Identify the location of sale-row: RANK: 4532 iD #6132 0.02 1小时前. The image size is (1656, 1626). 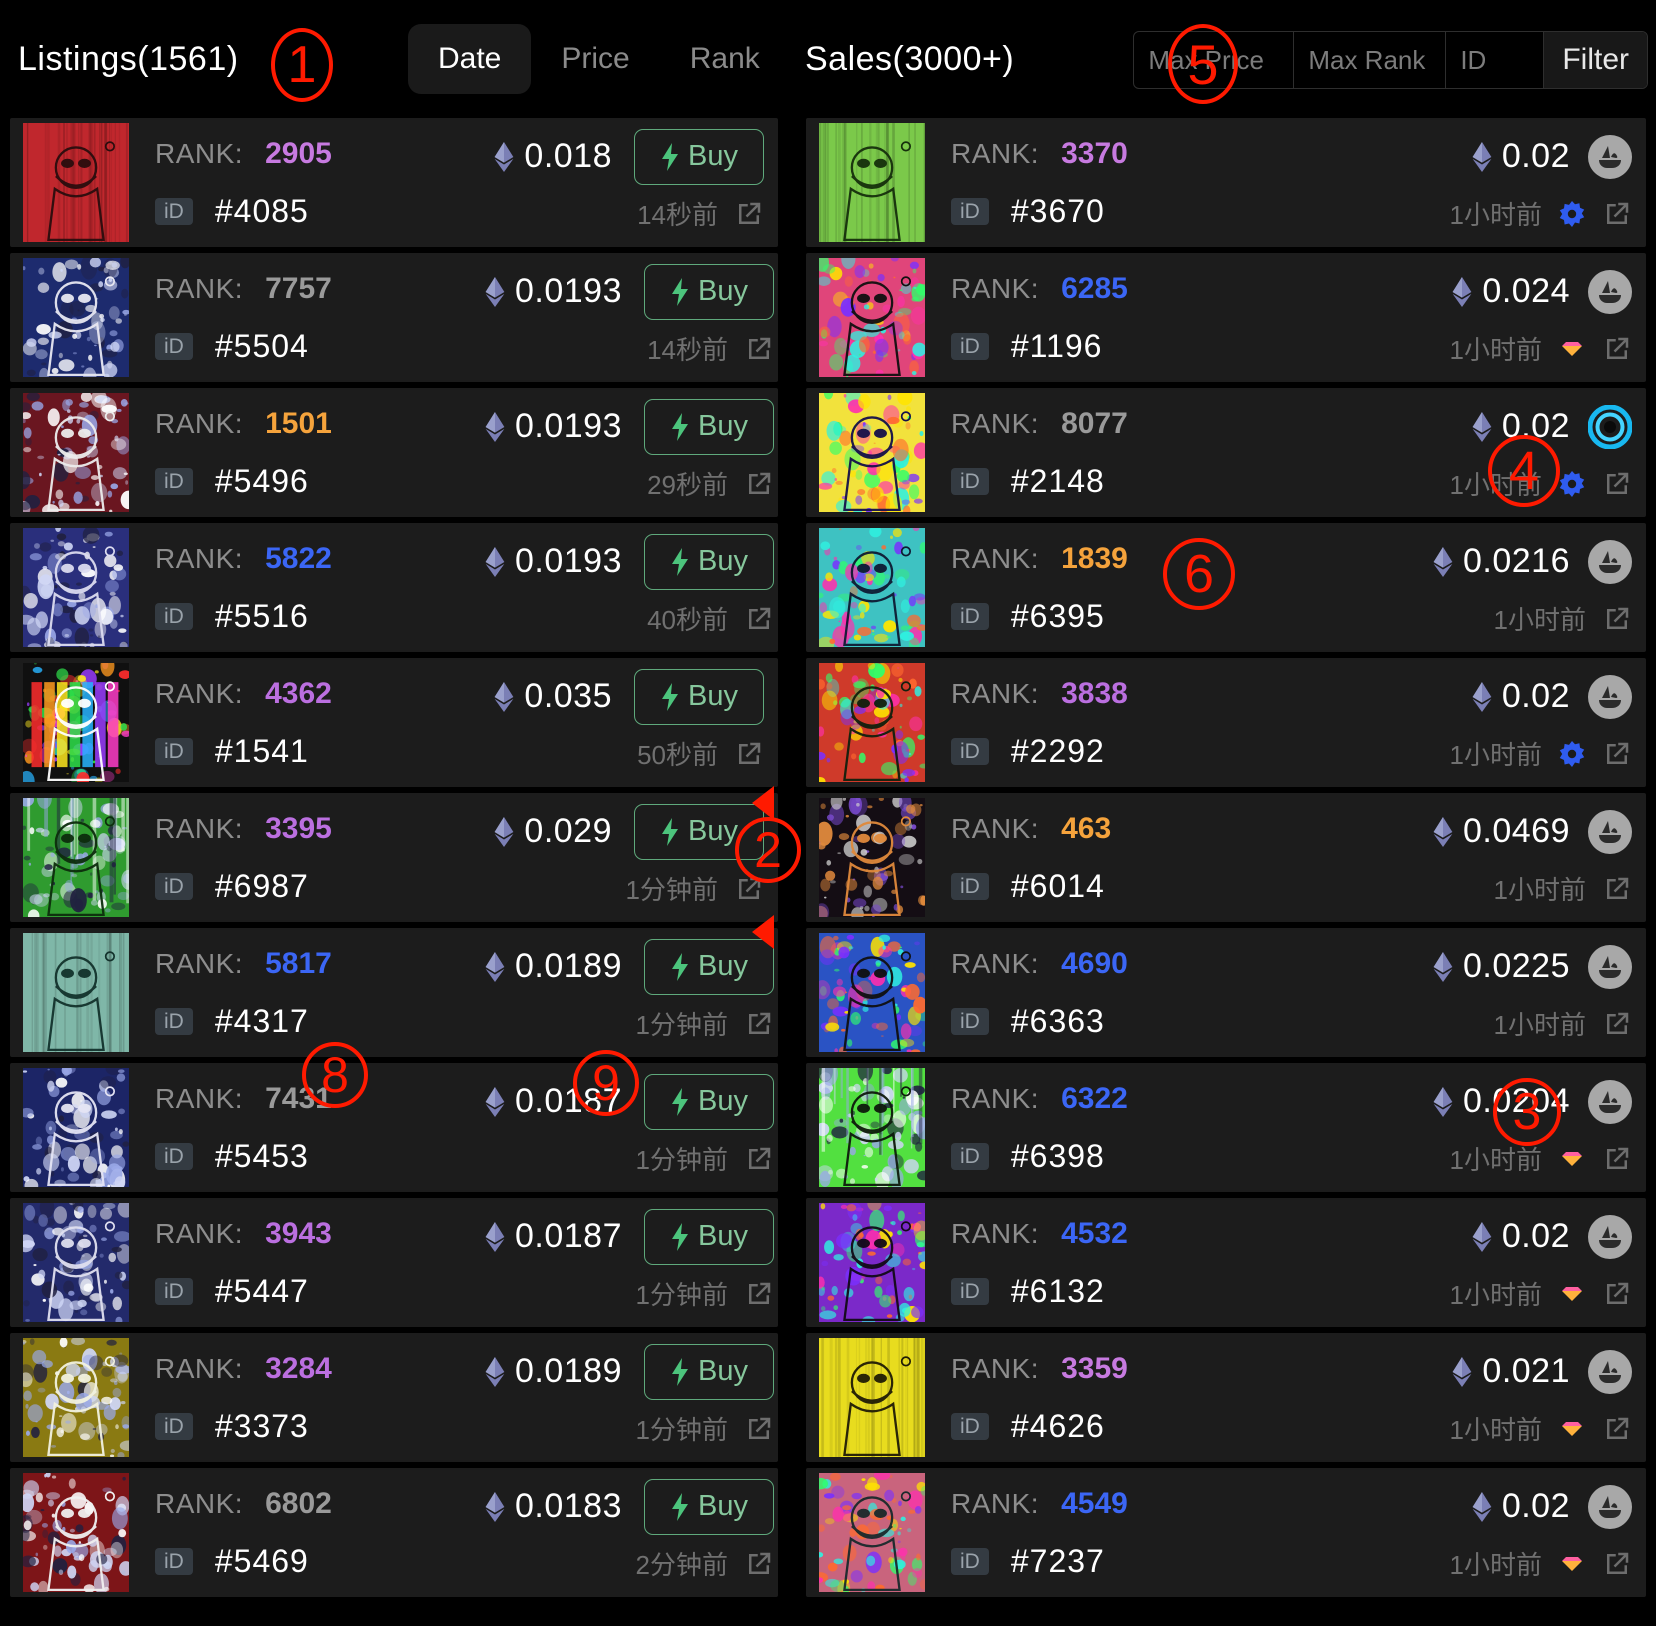
(1226, 1262).